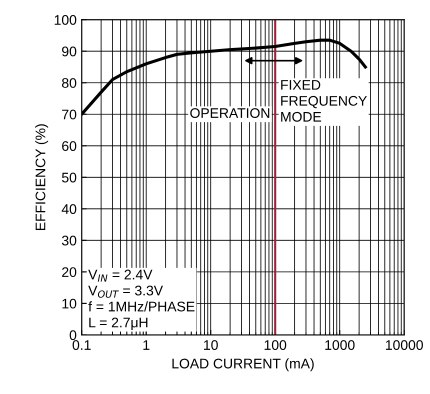  Describe the element at coordinates (146, 345) in the screenshot. I see `x-tick-label: 1` at that location.